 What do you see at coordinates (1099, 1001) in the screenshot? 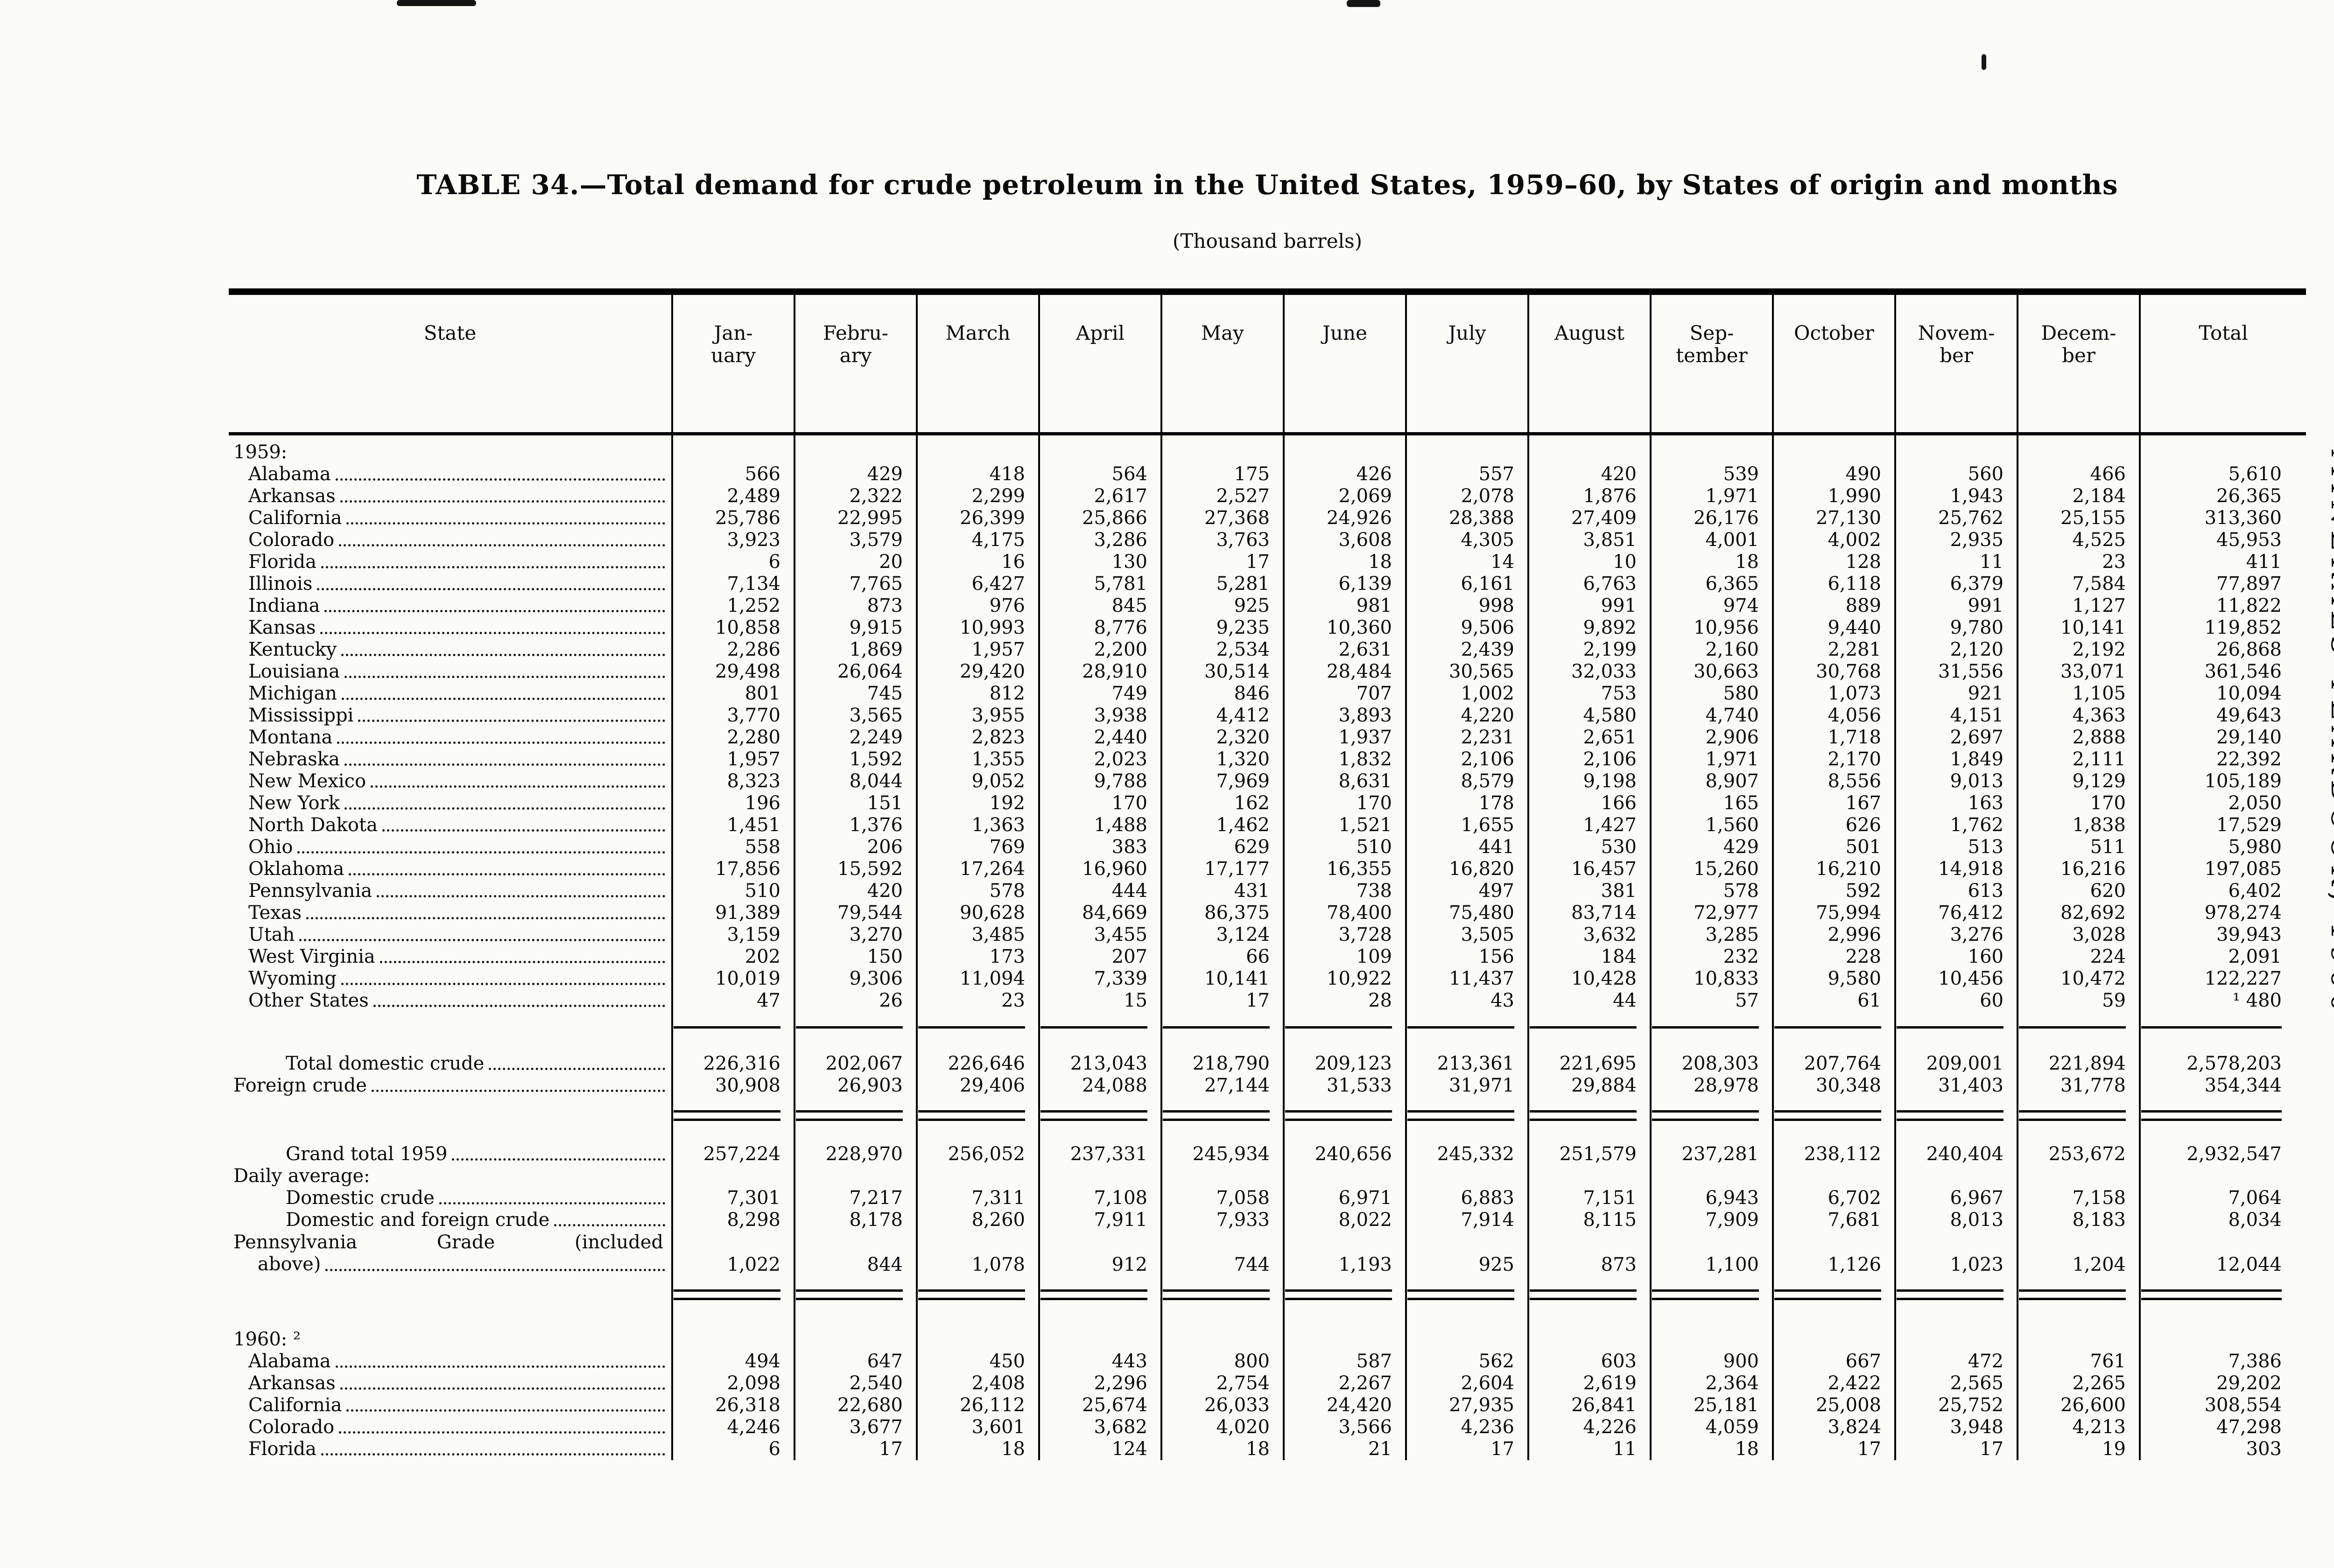
I see `cell: 15` at bounding box center [1099, 1001].